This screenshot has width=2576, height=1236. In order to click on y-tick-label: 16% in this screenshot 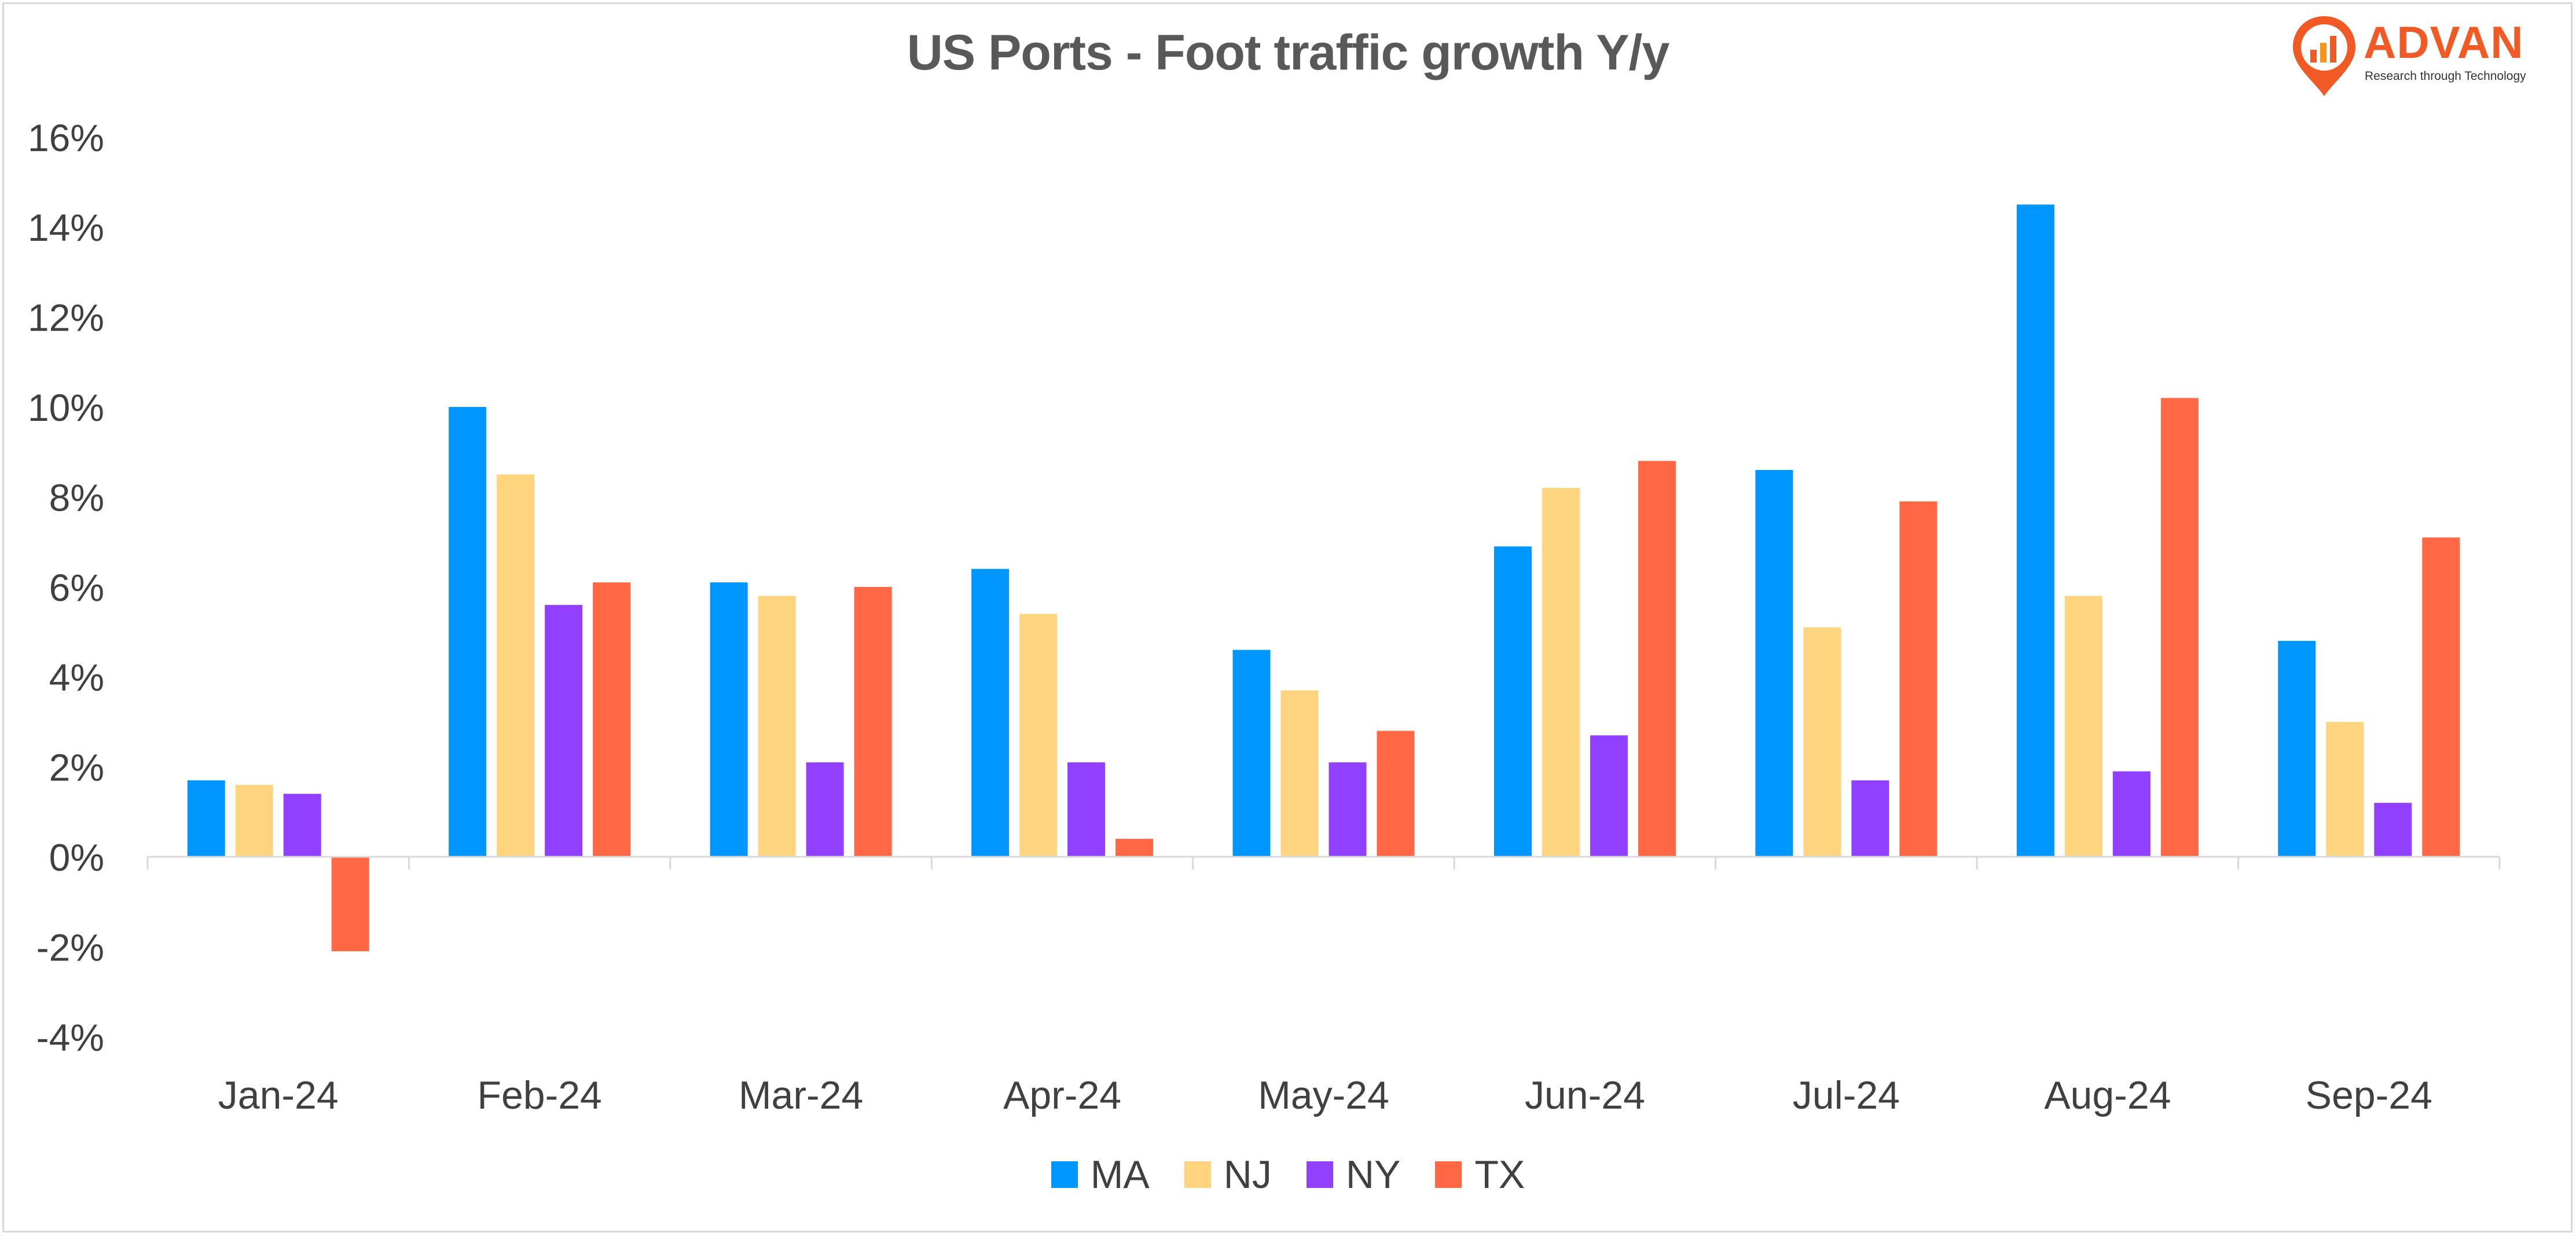, I will do `click(66, 137)`.